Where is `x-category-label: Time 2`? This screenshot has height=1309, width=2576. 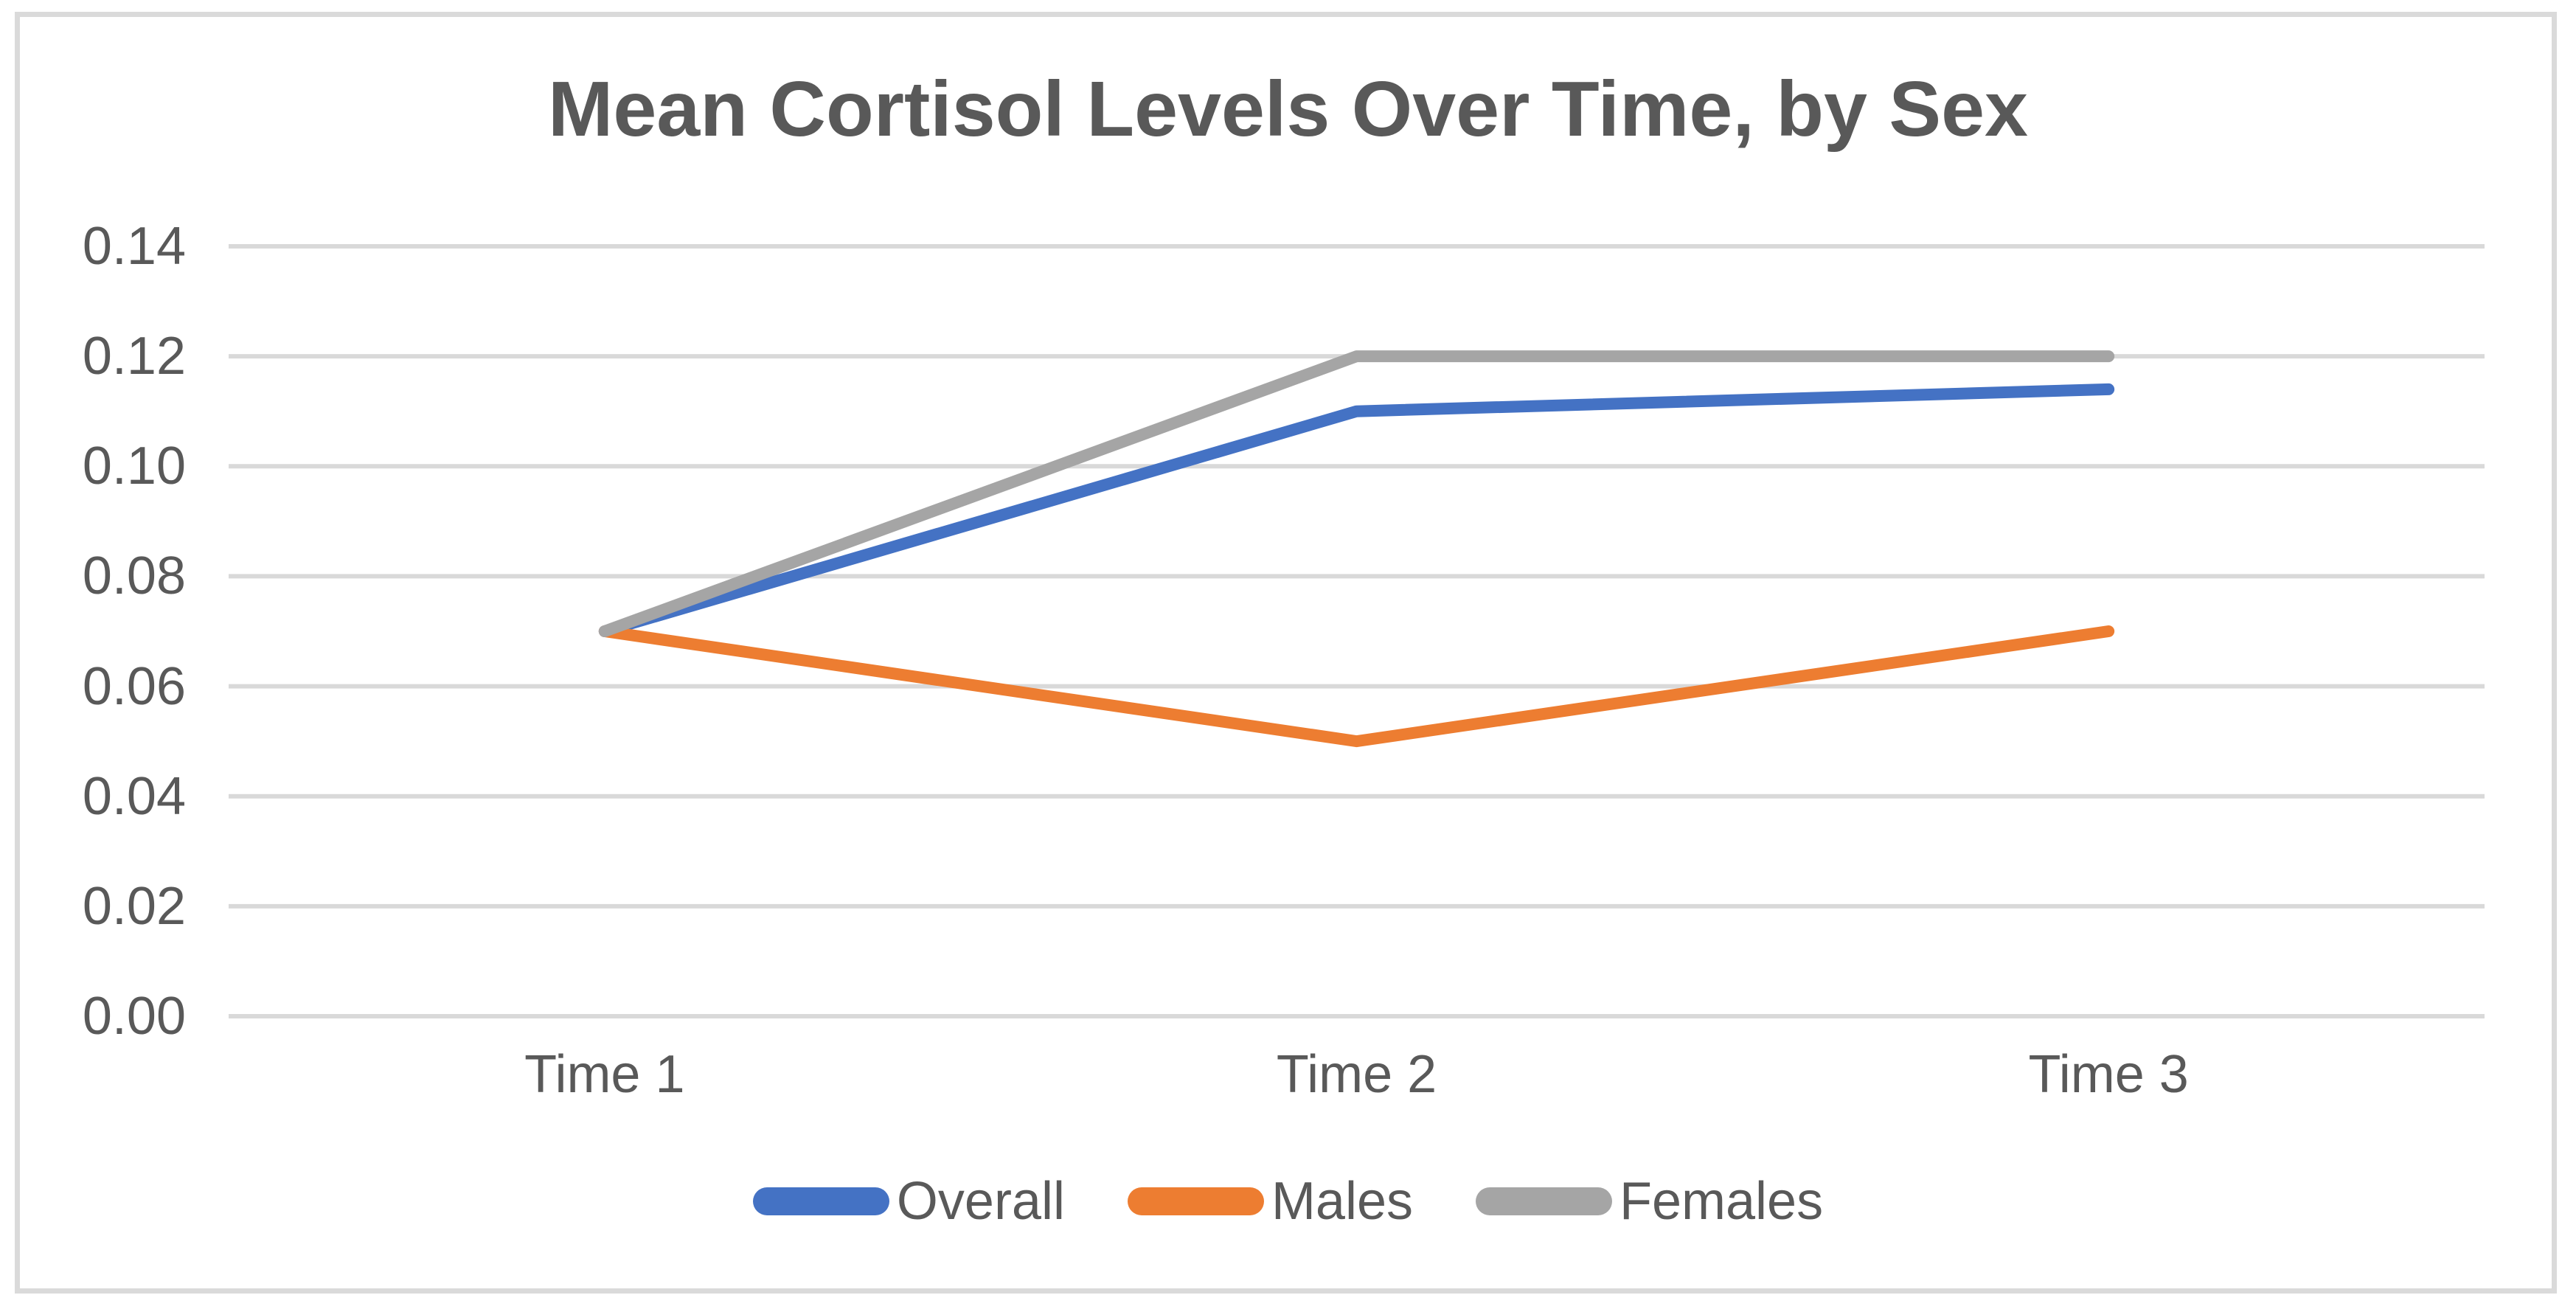 x-category-label: Time 2 is located at coordinates (1356, 1074).